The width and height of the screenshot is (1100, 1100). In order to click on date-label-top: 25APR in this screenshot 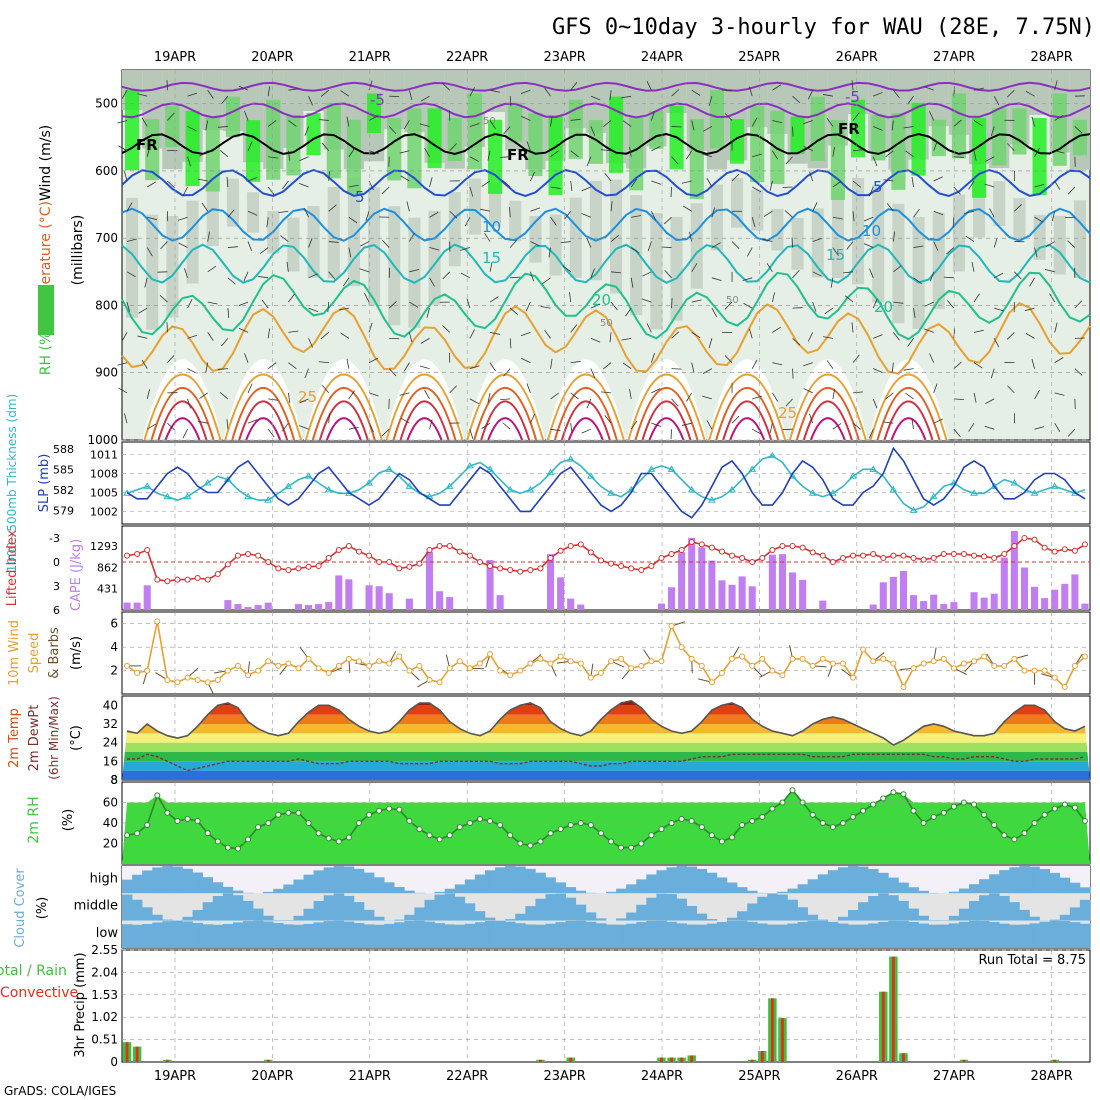, I will do `click(759, 57)`.